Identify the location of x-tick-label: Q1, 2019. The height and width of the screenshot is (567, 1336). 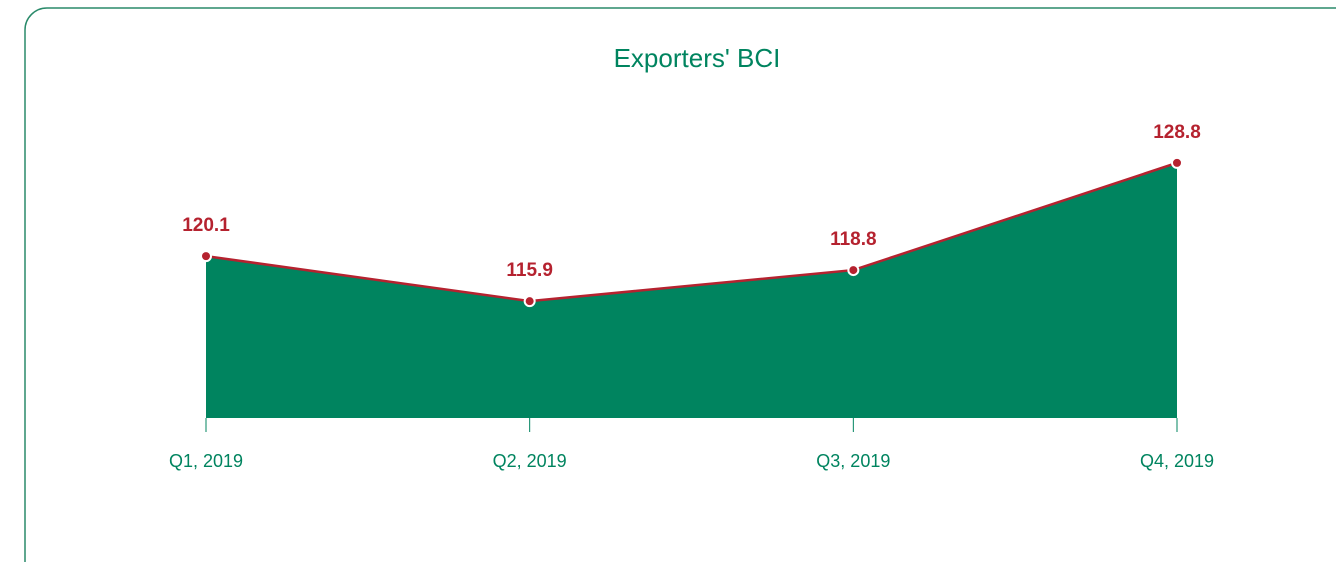
(206, 461).